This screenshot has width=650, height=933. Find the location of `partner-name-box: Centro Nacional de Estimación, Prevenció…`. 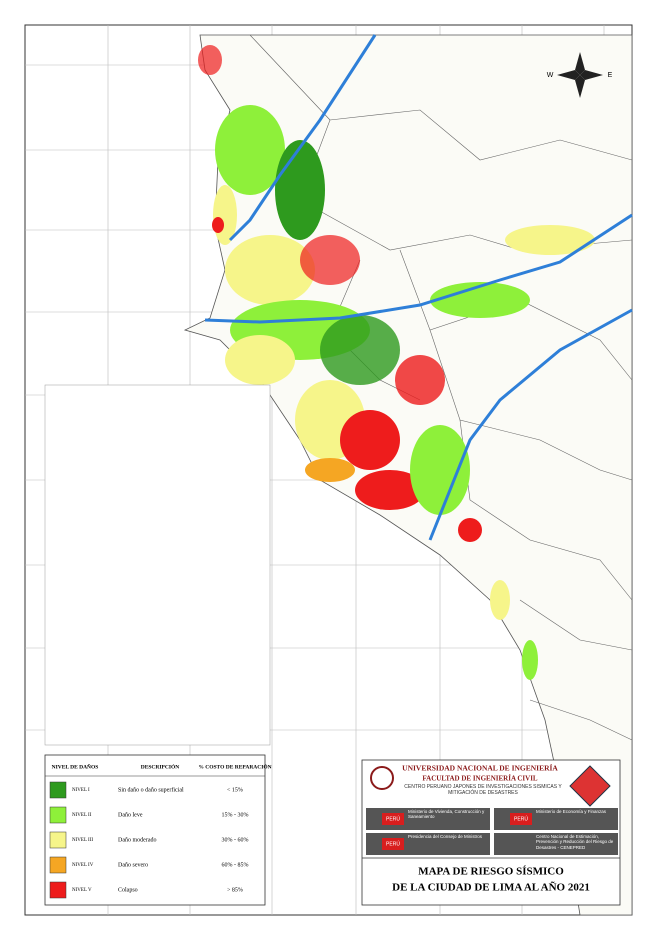

partner-name-box: Centro Nacional de Estimación, Prevenció… is located at coordinates (575, 842).